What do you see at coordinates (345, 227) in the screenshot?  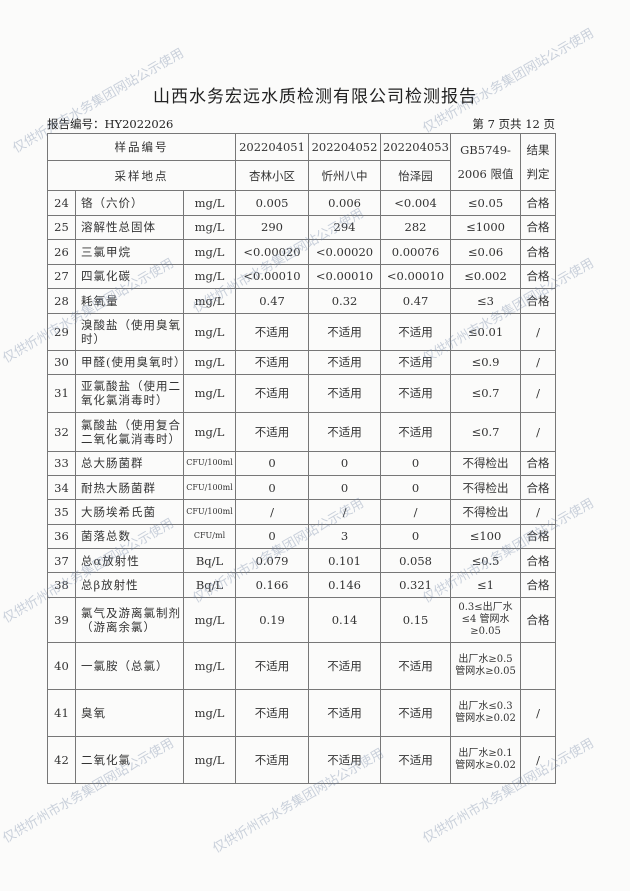 I see `value-sample-2: 294` at bounding box center [345, 227].